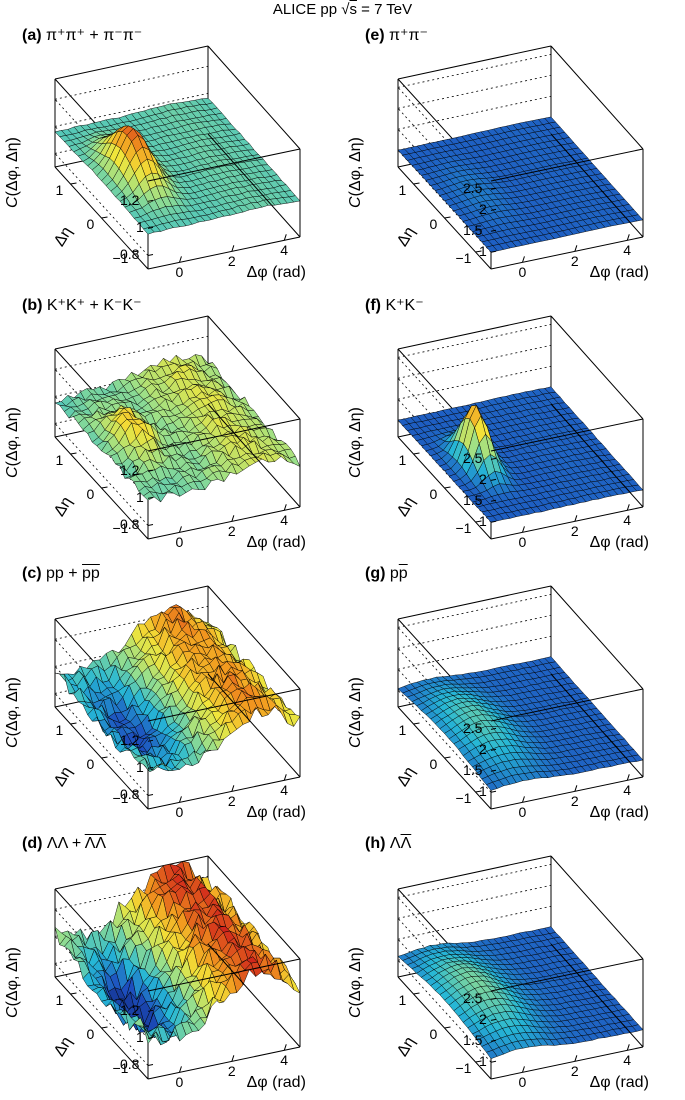  Describe the element at coordinates (483, 209) in the screenshot. I see `z-tick-label: 2` at that location.